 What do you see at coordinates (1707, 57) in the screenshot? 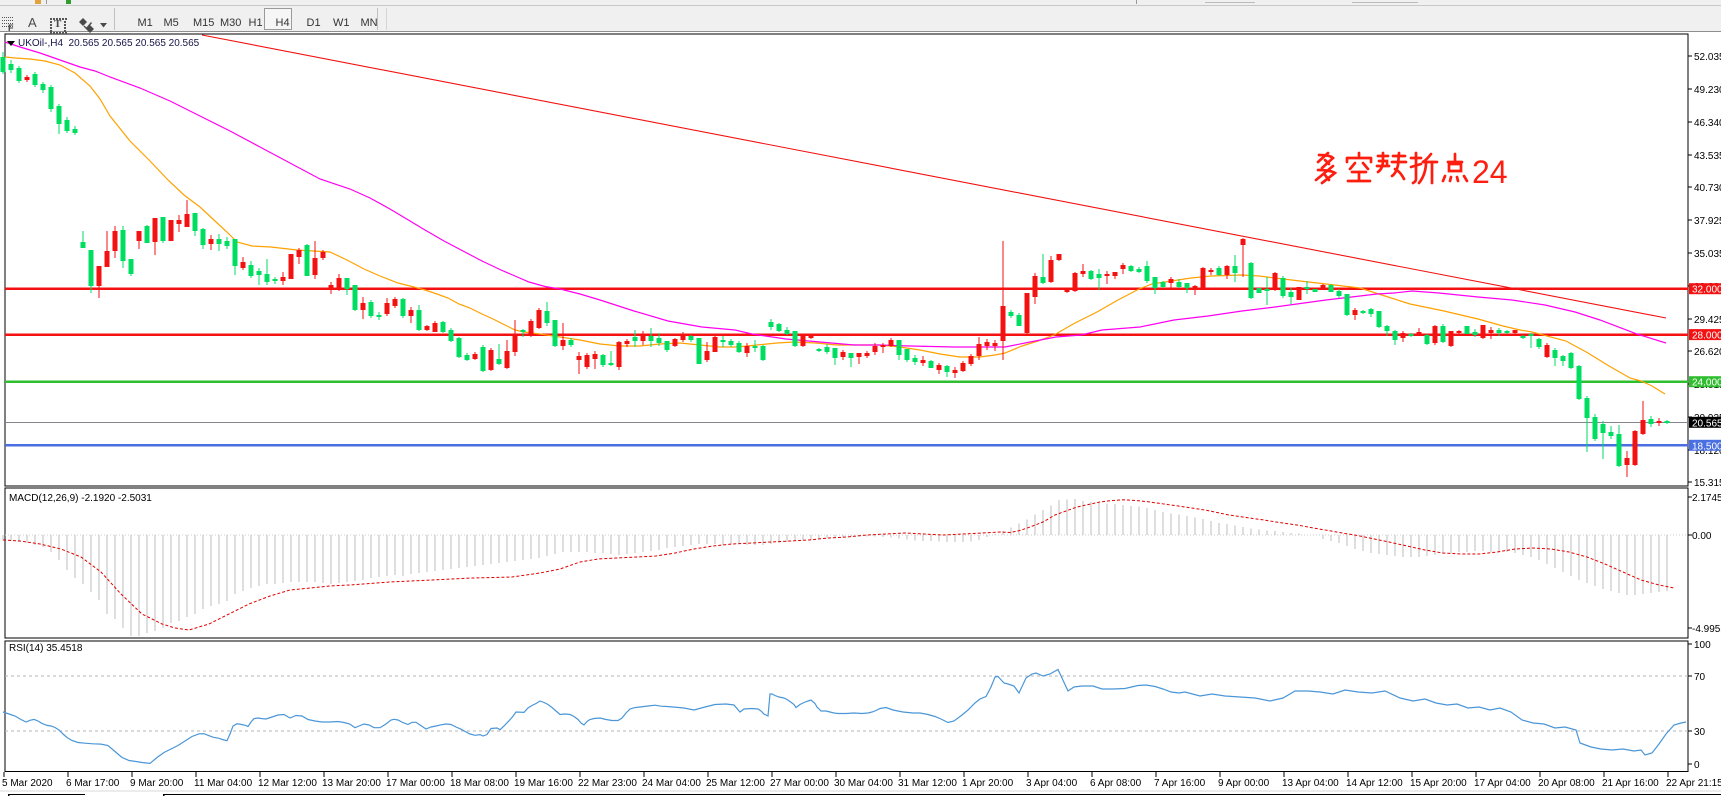
I see `svg-text: 52.035` at bounding box center [1707, 57].